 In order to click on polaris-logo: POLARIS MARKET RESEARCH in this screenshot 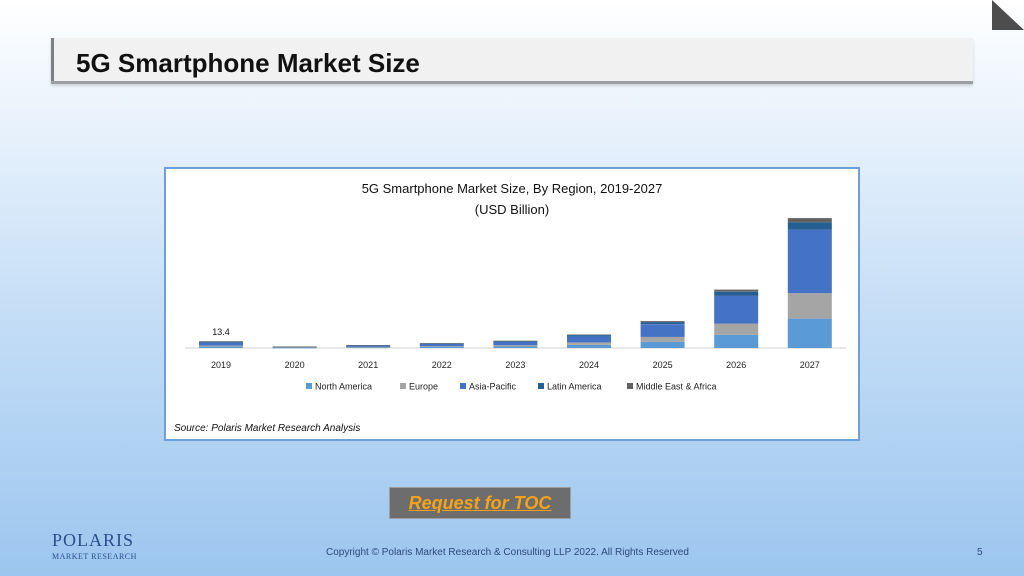, I will do `click(94, 546)`.